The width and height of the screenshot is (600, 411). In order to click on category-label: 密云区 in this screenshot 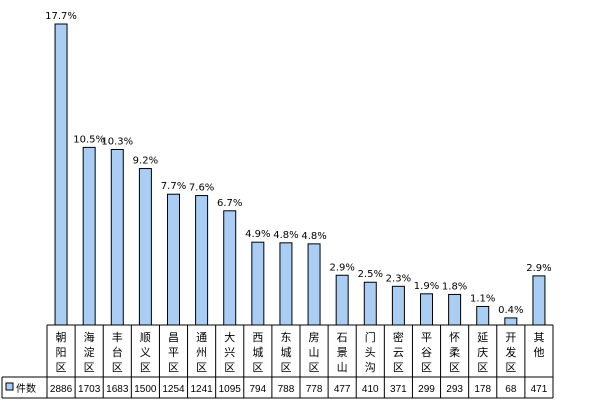, I will do `click(398, 352)`.